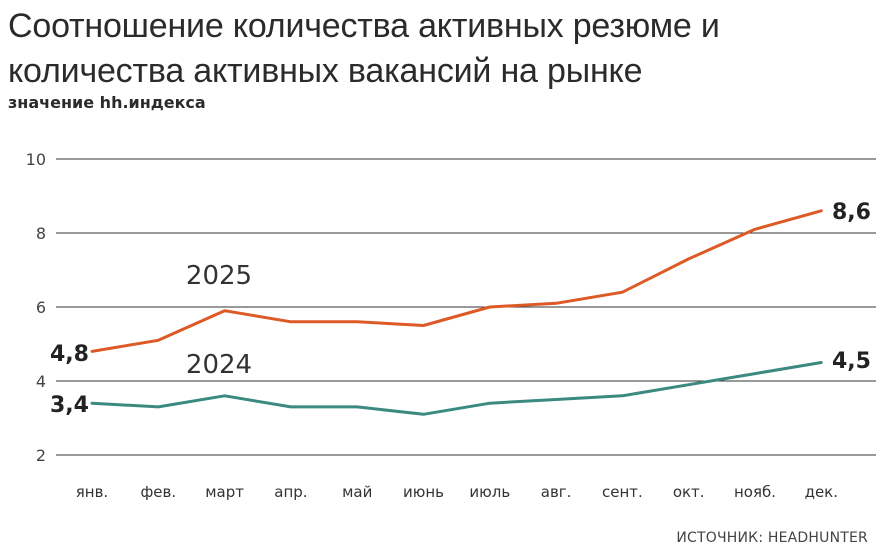  I want to click on source-note: ИСТОЧНИК: HEADHUNTER, so click(772, 538).